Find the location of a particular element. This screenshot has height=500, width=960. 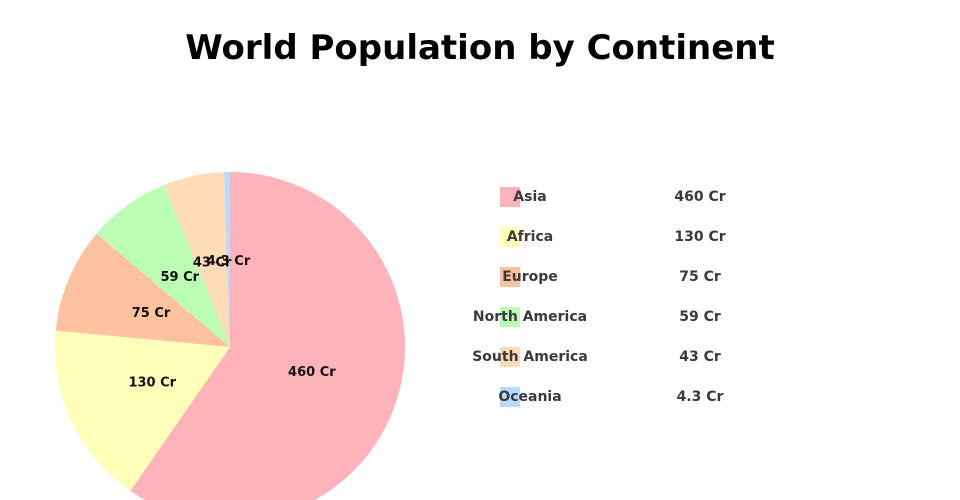

legend-item-europe: Europe 75 Cr is located at coordinates (360, 277).